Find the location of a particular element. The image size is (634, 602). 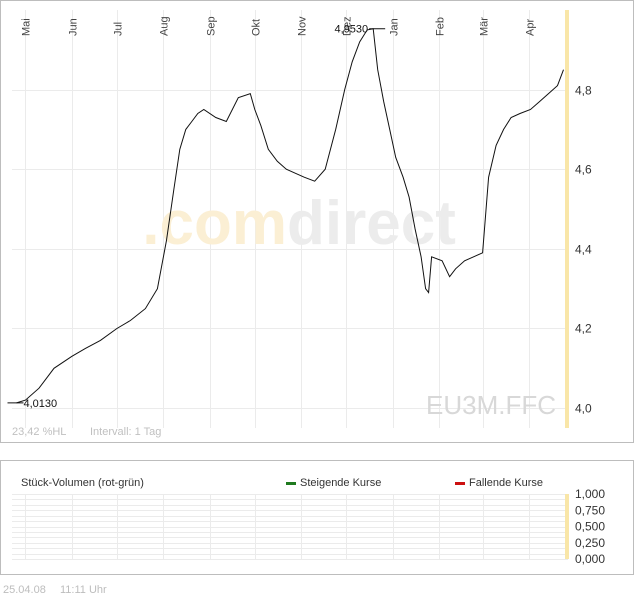

x-axis-labels: Mai Jun Jul Aug Sep Okt Nov Dez Jan Feb Mär Apr is located at coordinates (279, 26).